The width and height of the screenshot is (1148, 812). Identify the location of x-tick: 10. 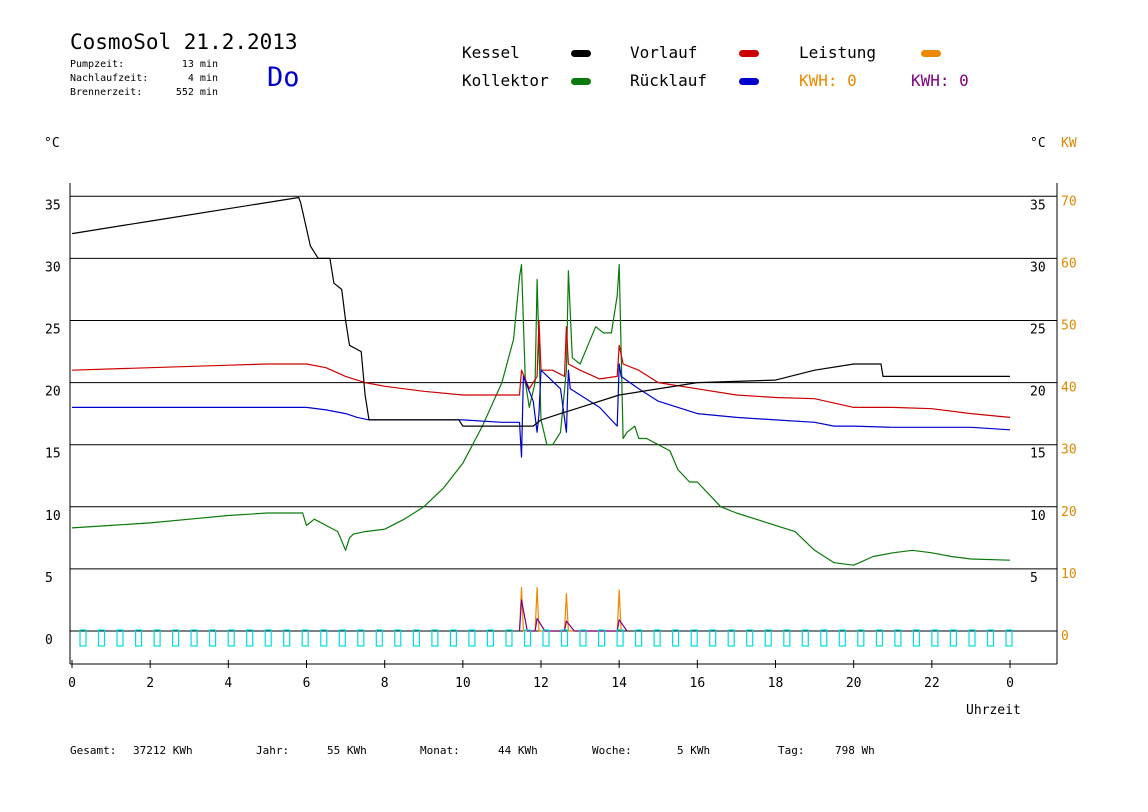
(463, 683).